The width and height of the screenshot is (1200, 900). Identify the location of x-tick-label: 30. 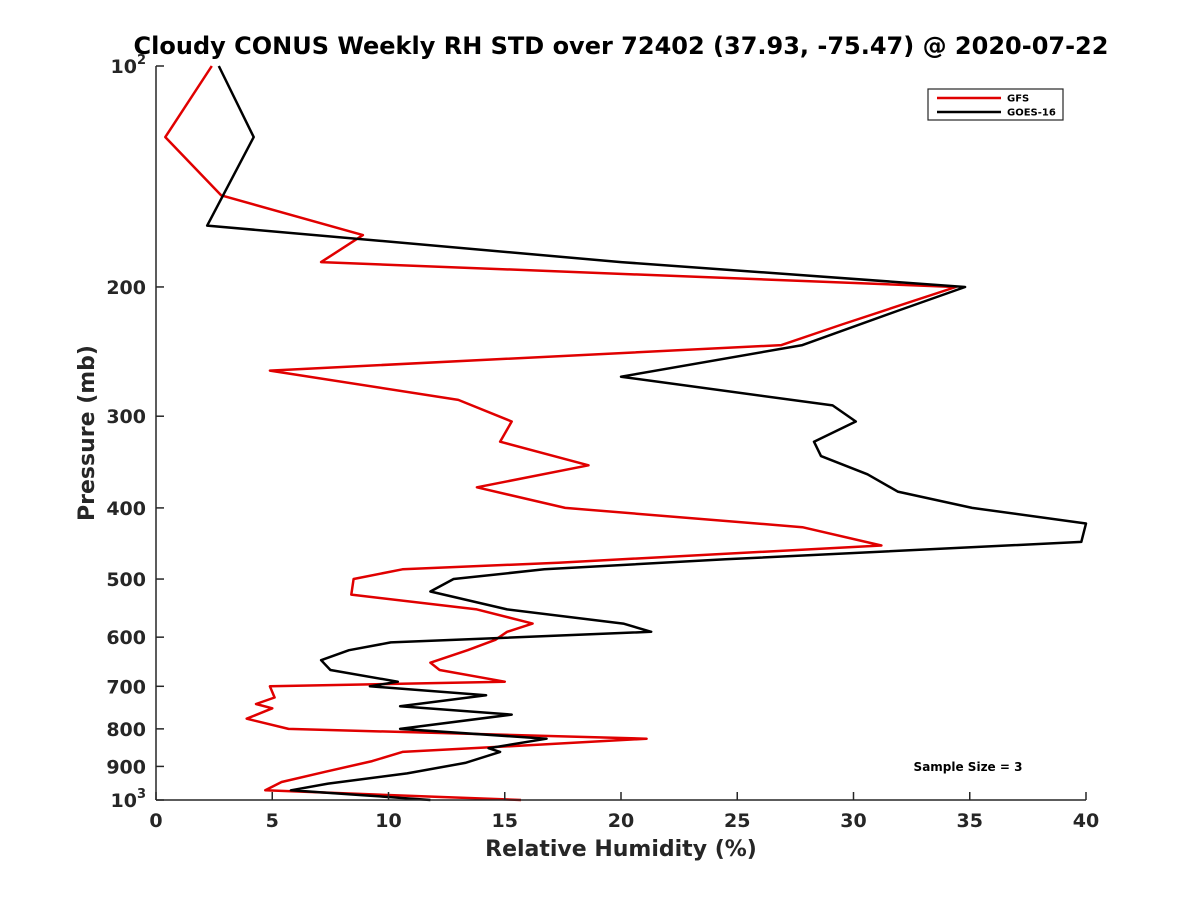
(853, 821).